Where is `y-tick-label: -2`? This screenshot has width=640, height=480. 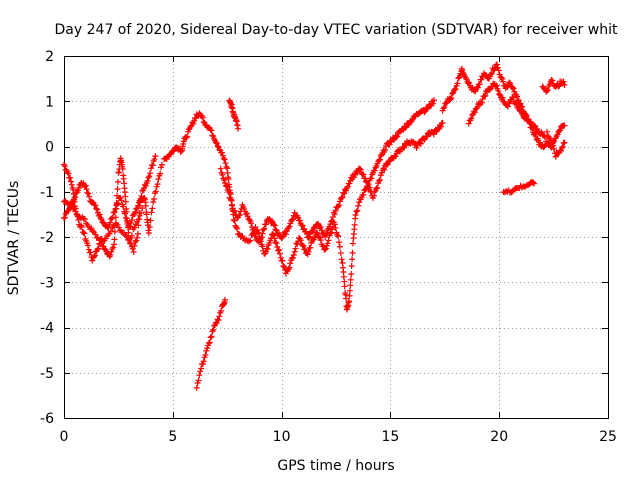
y-tick-label: -2 is located at coordinates (47, 238).